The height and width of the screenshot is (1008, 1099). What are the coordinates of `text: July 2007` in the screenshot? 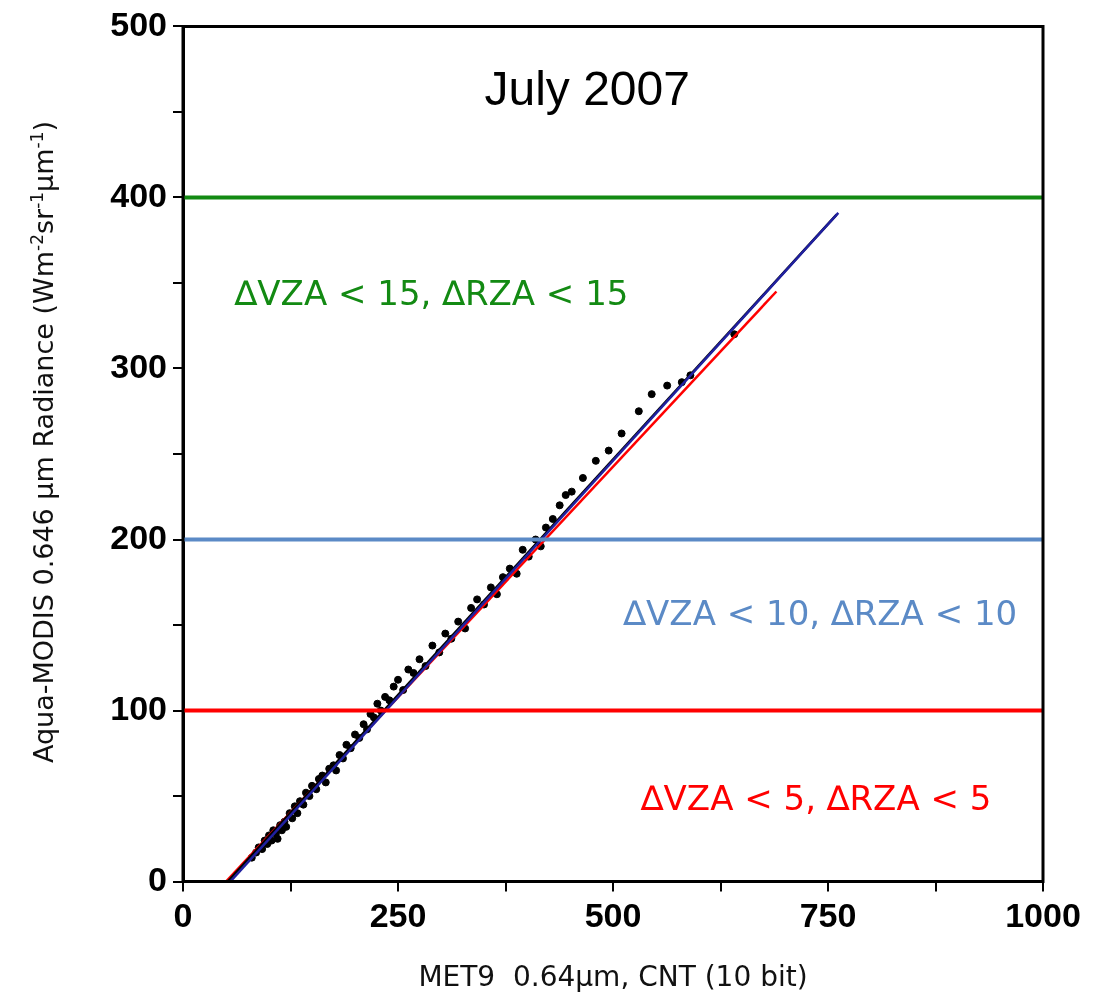 It's located at (587, 88).